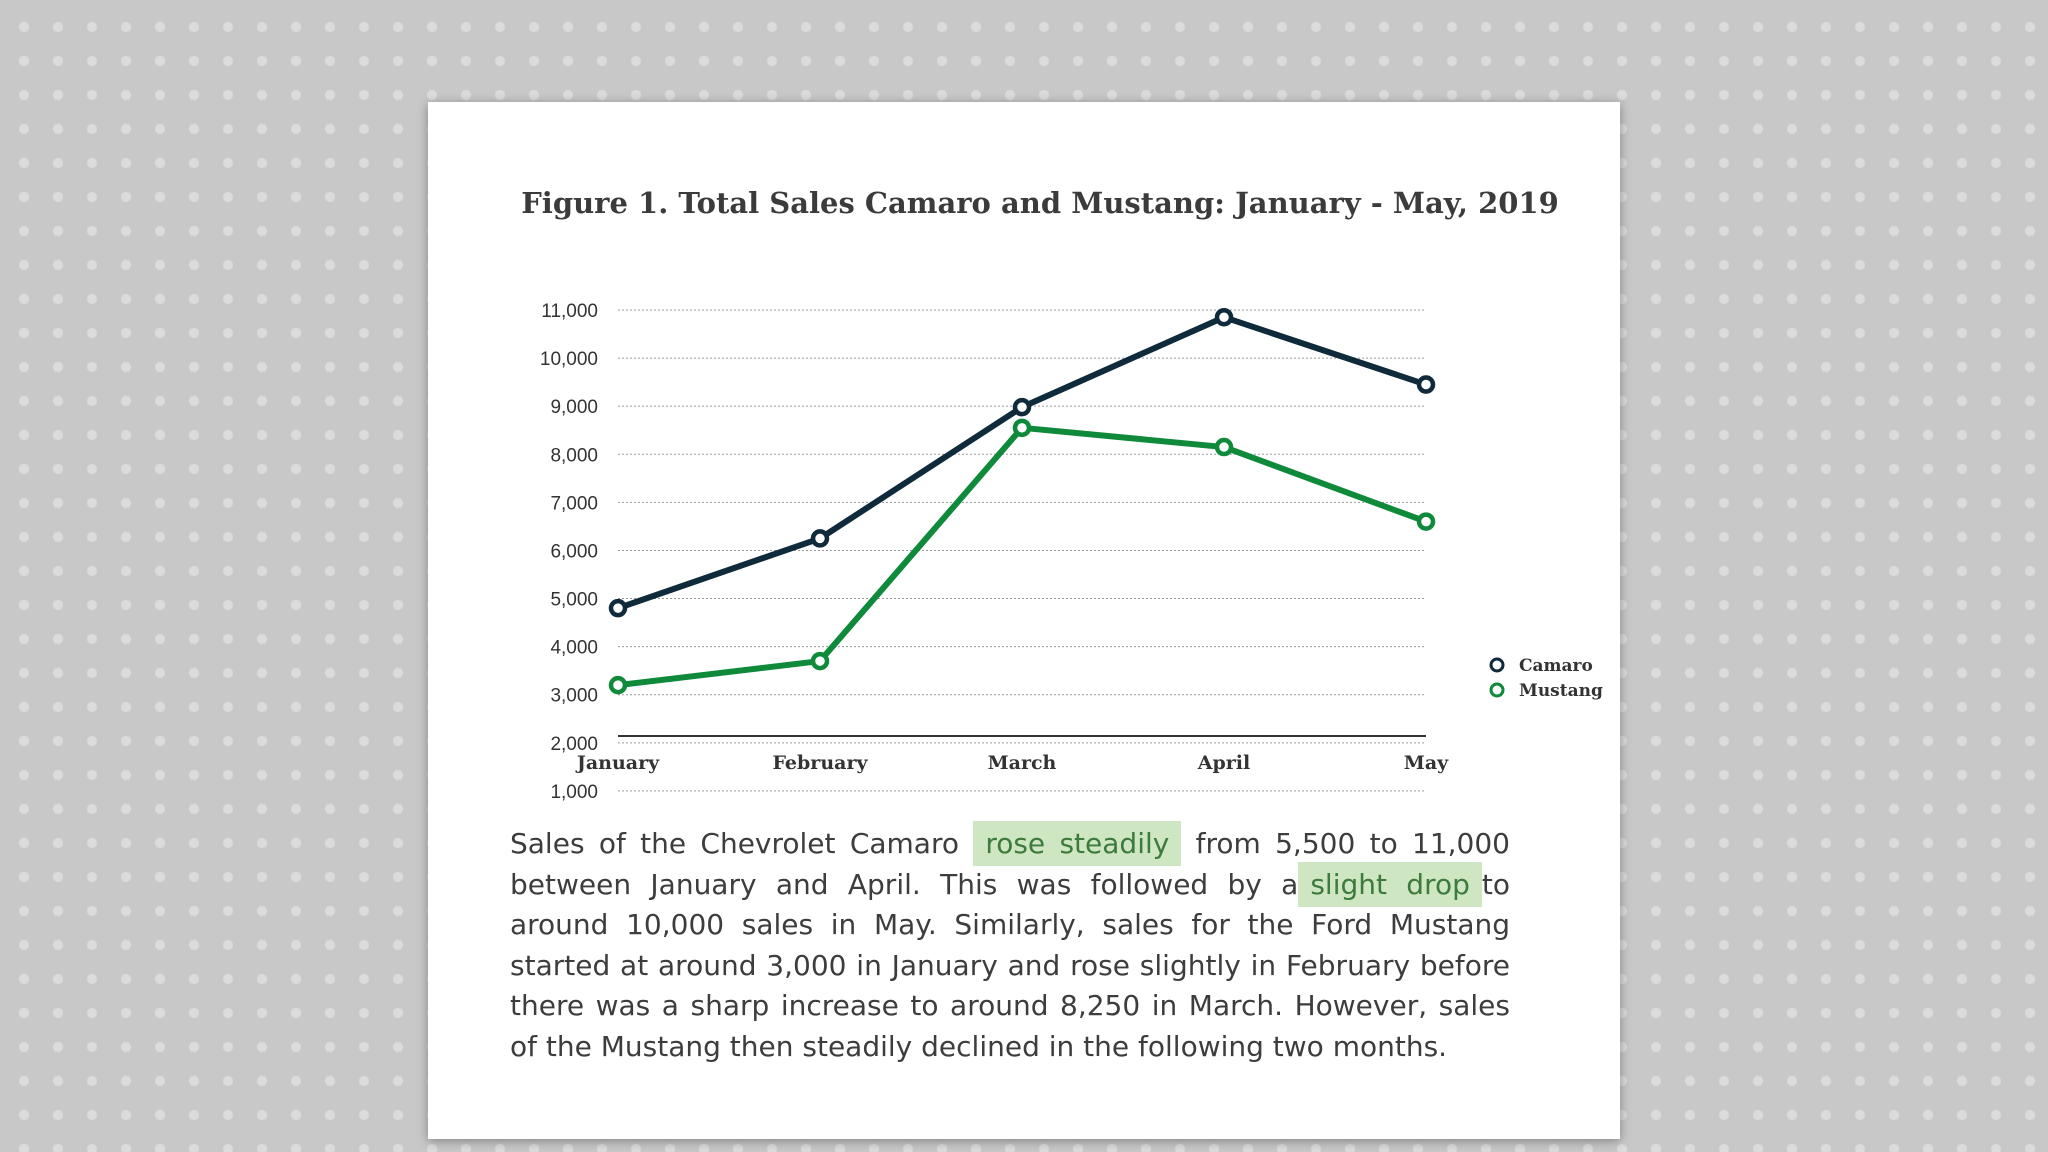  What do you see at coordinates (1561, 691) in the screenshot?
I see `legend-label-mustang: Mustang` at bounding box center [1561, 691].